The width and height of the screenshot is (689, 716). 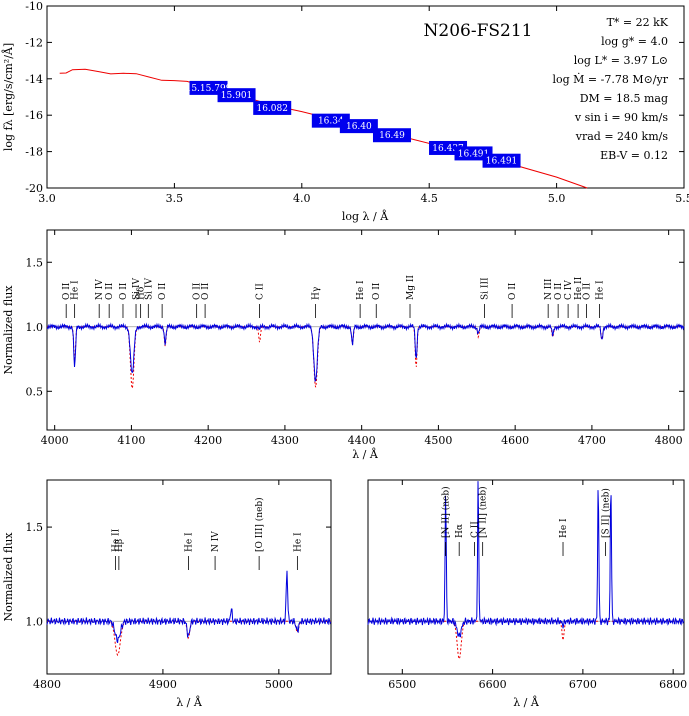 I want to click on halpha-spectrum, so click(x=526, y=571).